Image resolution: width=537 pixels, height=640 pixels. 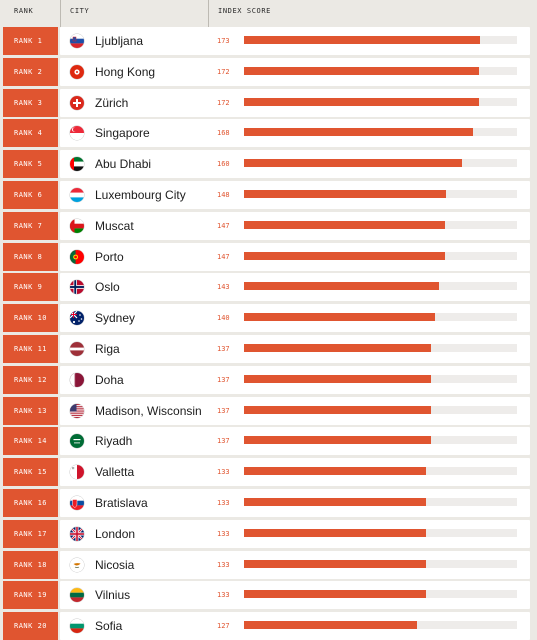 I want to click on switzerland-flag-icon, so click(x=77, y=102).